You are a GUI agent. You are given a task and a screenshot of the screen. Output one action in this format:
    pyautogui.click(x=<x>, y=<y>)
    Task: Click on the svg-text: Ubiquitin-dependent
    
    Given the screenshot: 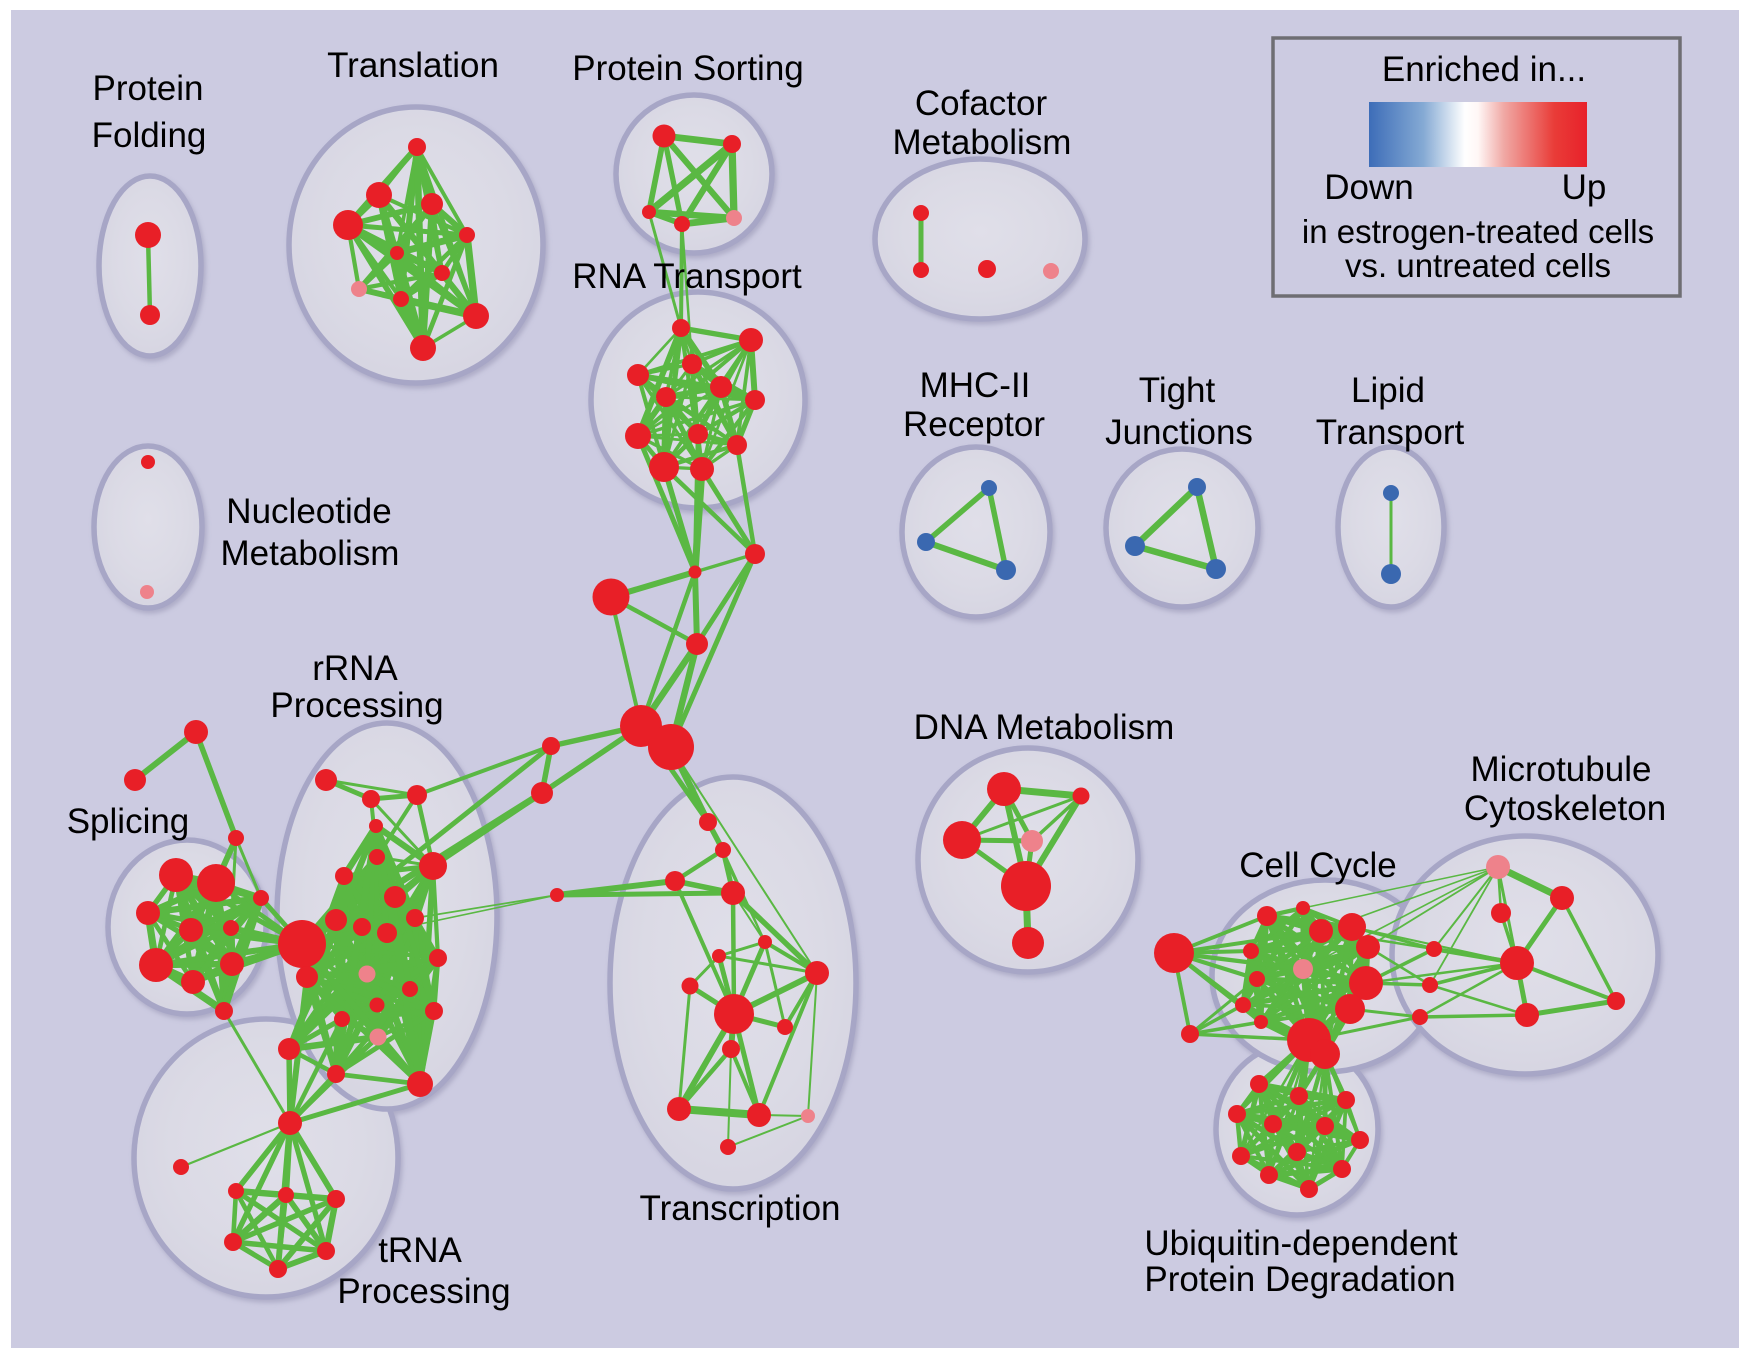 What is the action you would take?
    pyautogui.click(x=1301, y=1243)
    